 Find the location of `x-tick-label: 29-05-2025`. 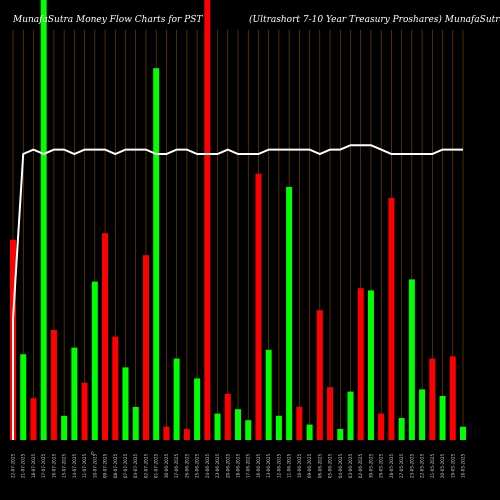

x-tick-label: 29-05-2025 is located at coordinates (381, 466).